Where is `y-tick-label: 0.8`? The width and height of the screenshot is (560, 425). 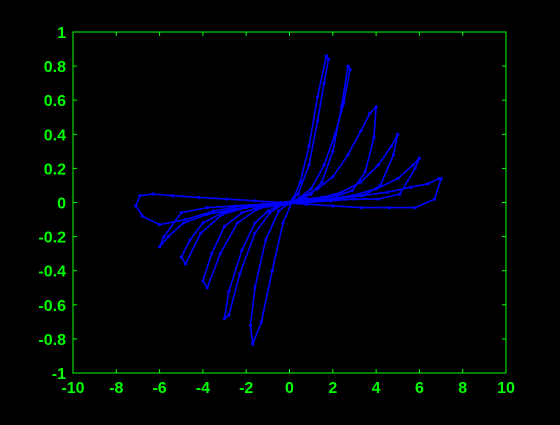 y-tick-label: 0.8 is located at coordinates (55, 67).